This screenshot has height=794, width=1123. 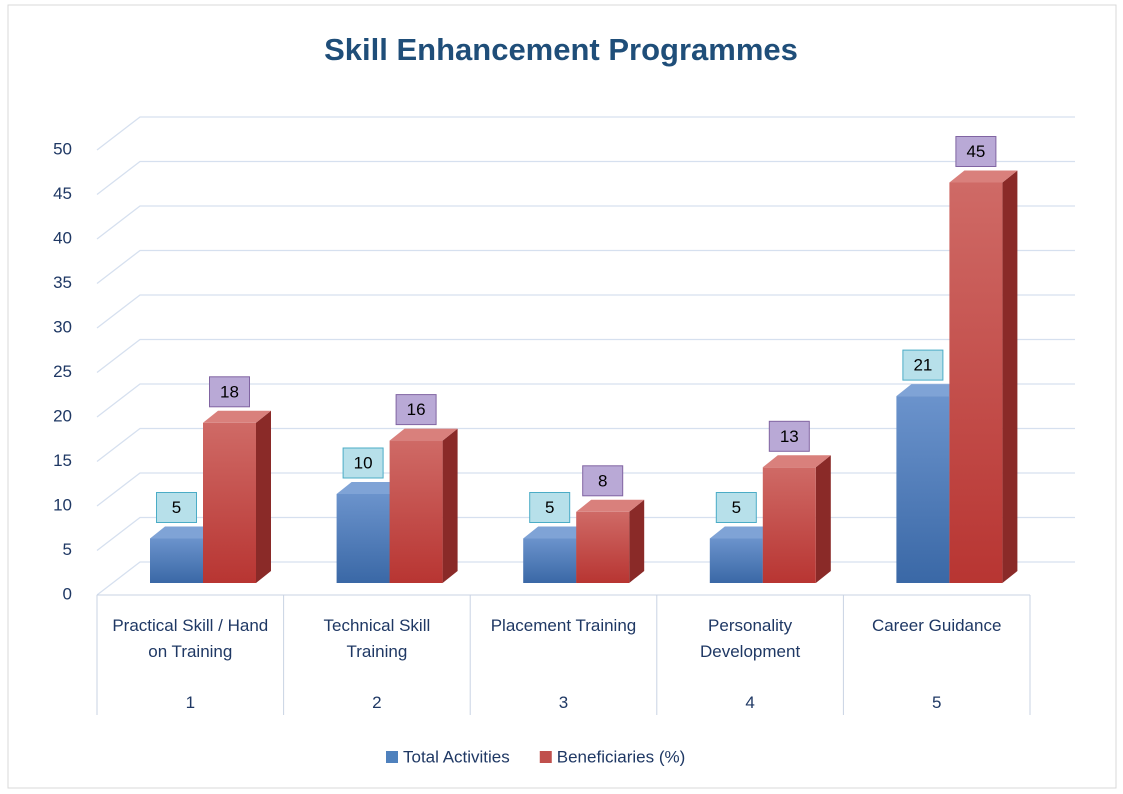 I want to click on y-tick-label: 50, so click(x=62, y=148).